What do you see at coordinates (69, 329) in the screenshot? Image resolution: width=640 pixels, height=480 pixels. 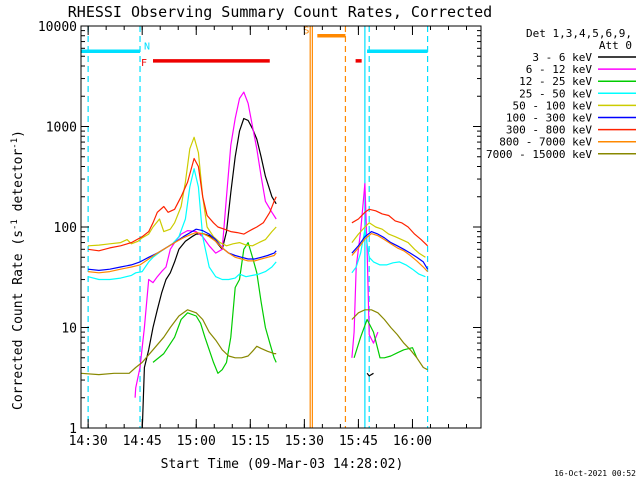 I see `y-tick-label: 10` at bounding box center [69, 329].